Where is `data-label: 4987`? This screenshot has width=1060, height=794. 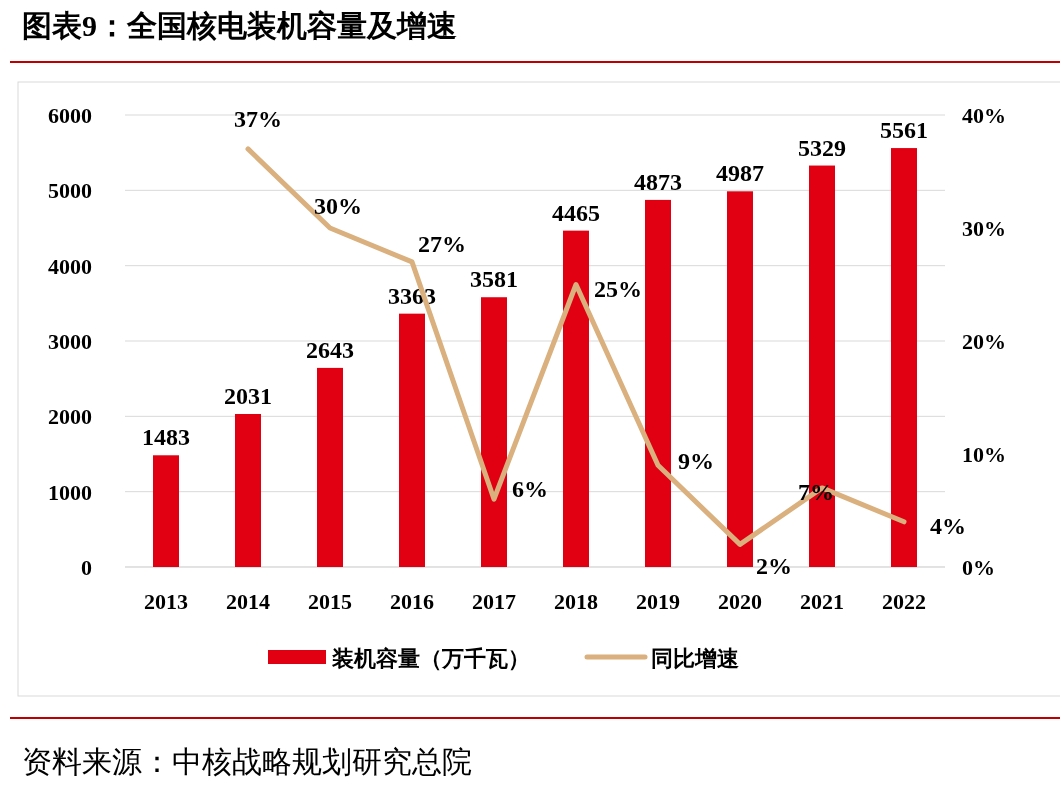
data-label: 4987 is located at coordinates (740, 173).